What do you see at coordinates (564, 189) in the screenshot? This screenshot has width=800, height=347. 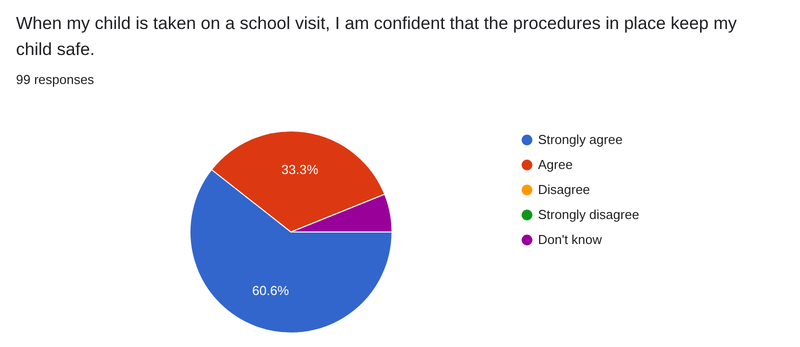 I see `legend-label: Disagree` at bounding box center [564, 189].